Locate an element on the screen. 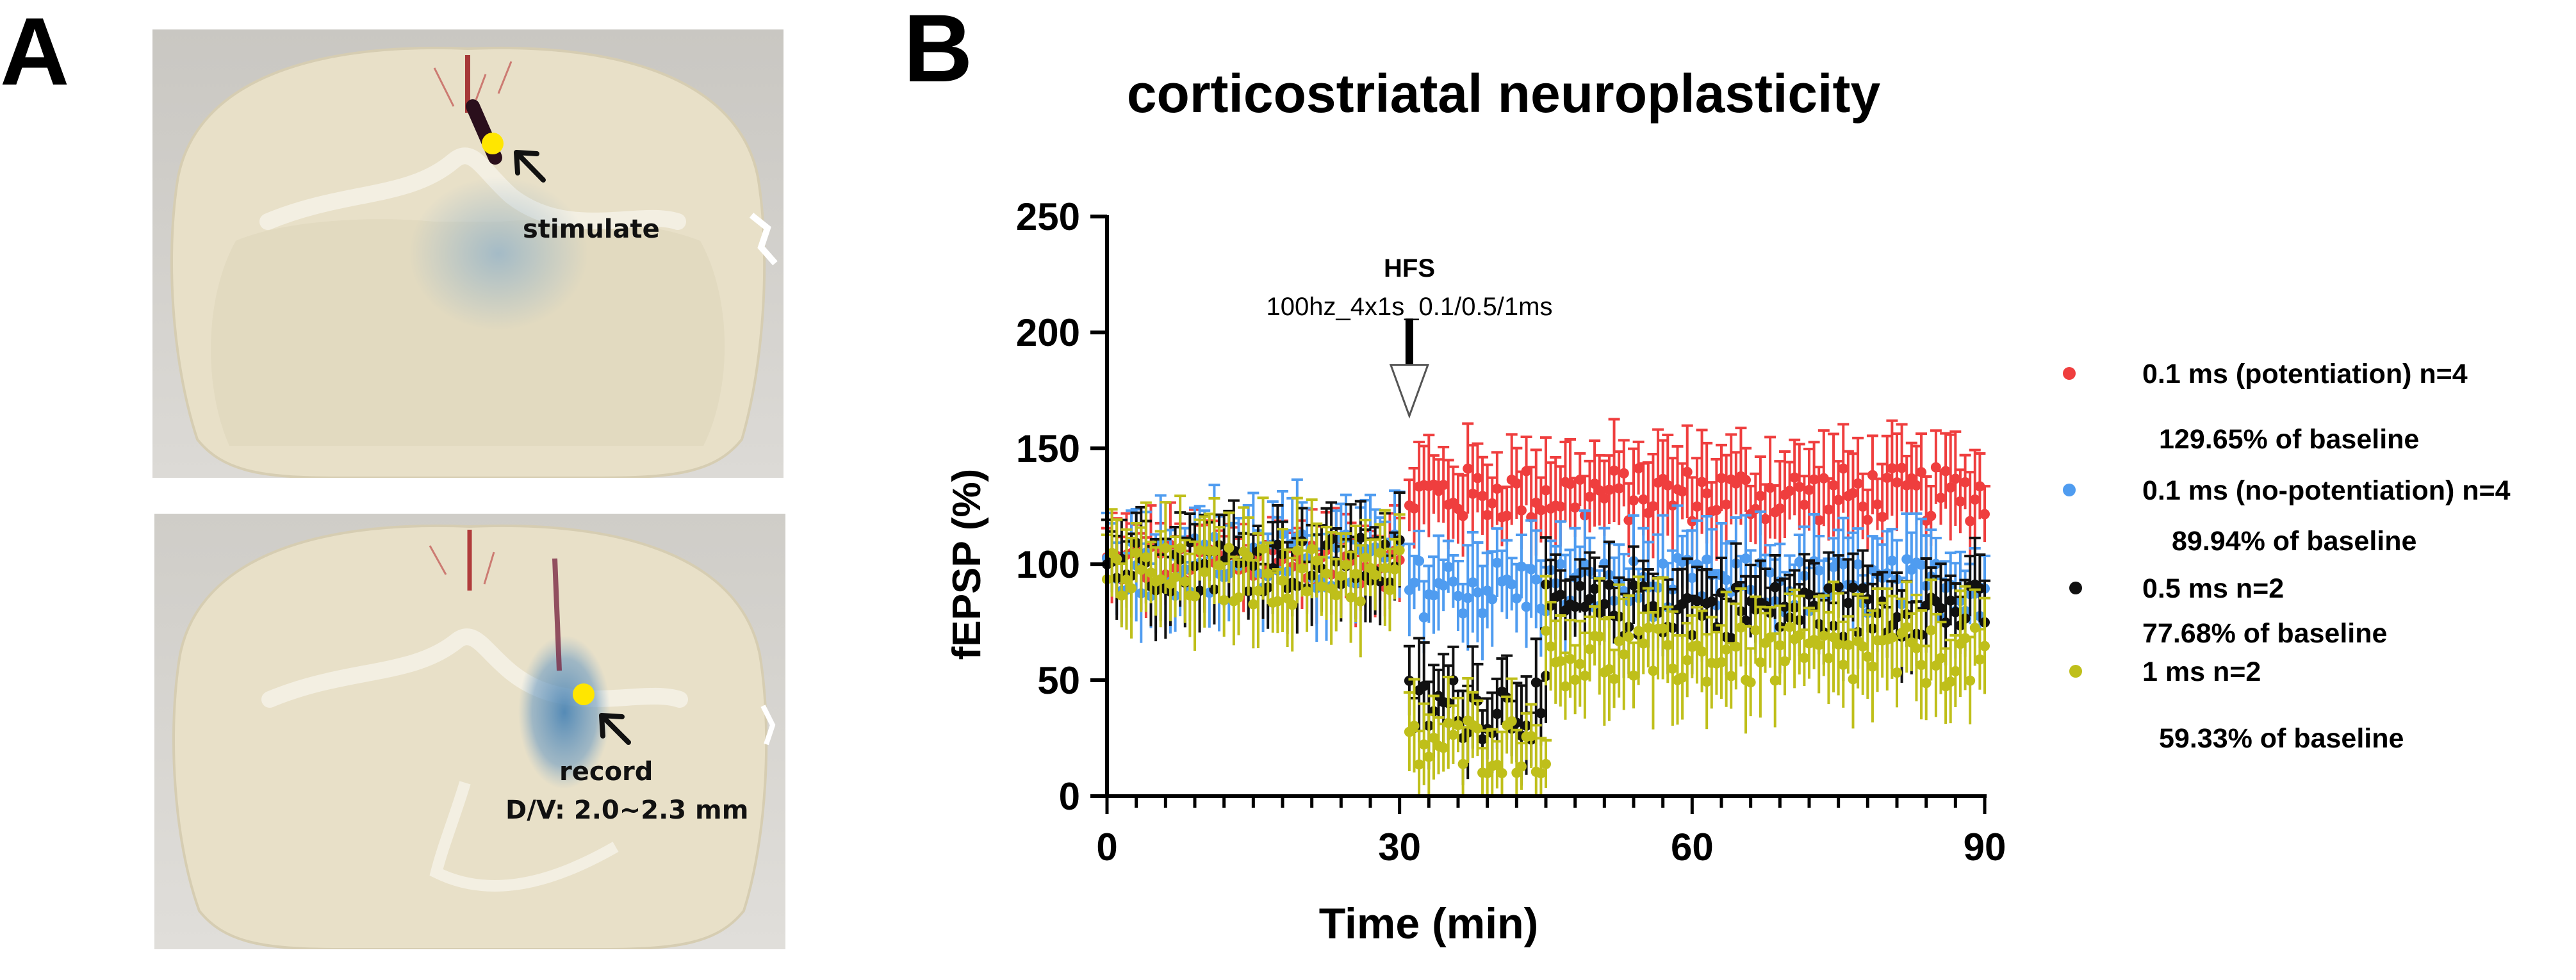  panel-b-letter: B is located at coordinates (938, 51).